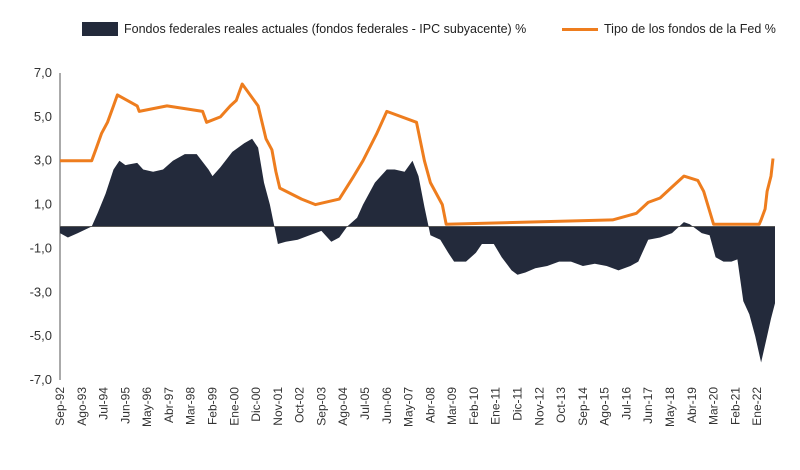 The image size is (800, 470). What do you see at coordinates (690, 29) in the screenshot?
I see `legend-label-fed: Tipo de los fondos de la Fed %` at bounding box center [690, 29].